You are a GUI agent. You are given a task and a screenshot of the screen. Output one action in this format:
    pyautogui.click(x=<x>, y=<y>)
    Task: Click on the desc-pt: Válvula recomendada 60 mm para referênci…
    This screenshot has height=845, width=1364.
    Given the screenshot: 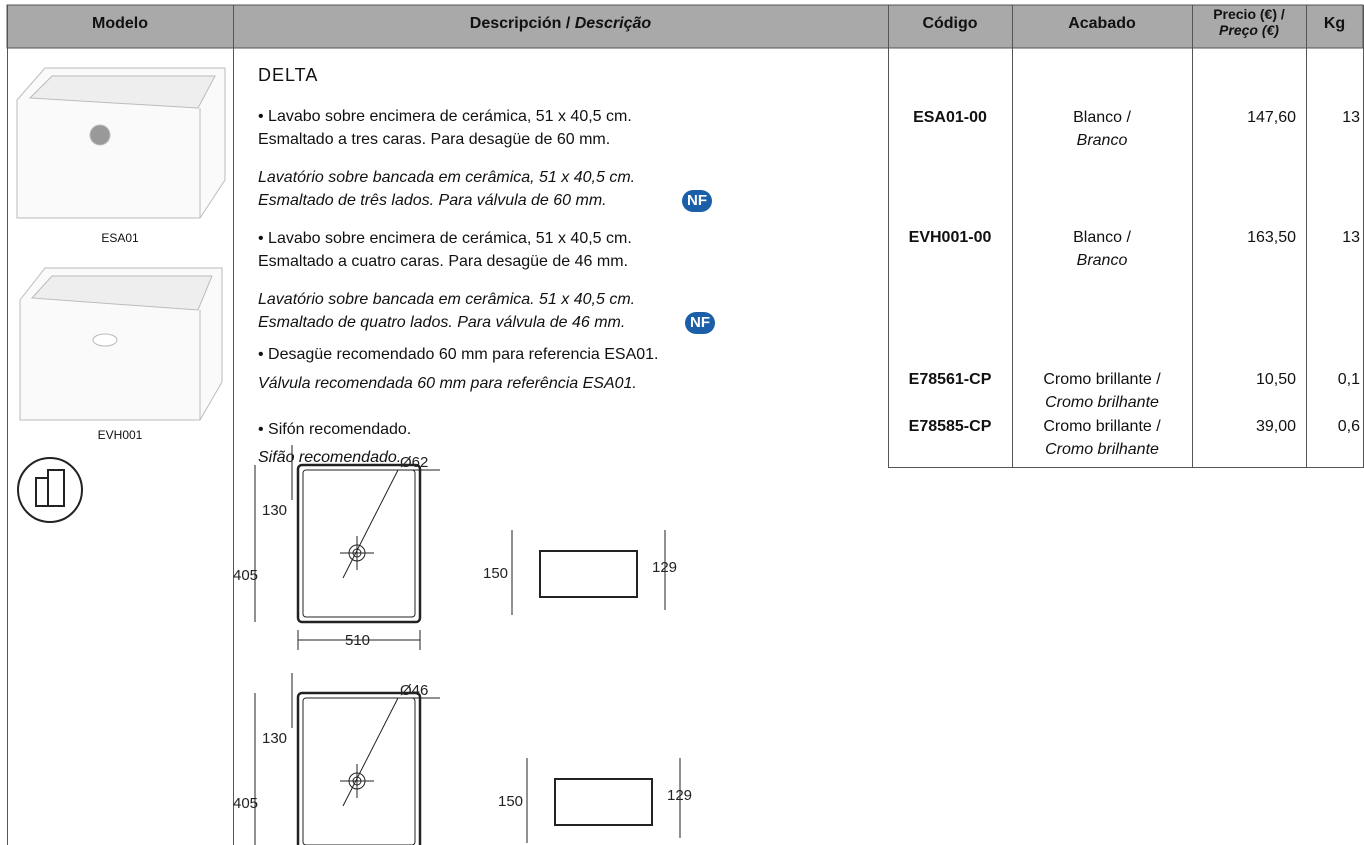 What is the action you would take?
    pyautogui.click(x=447, y=383)
    